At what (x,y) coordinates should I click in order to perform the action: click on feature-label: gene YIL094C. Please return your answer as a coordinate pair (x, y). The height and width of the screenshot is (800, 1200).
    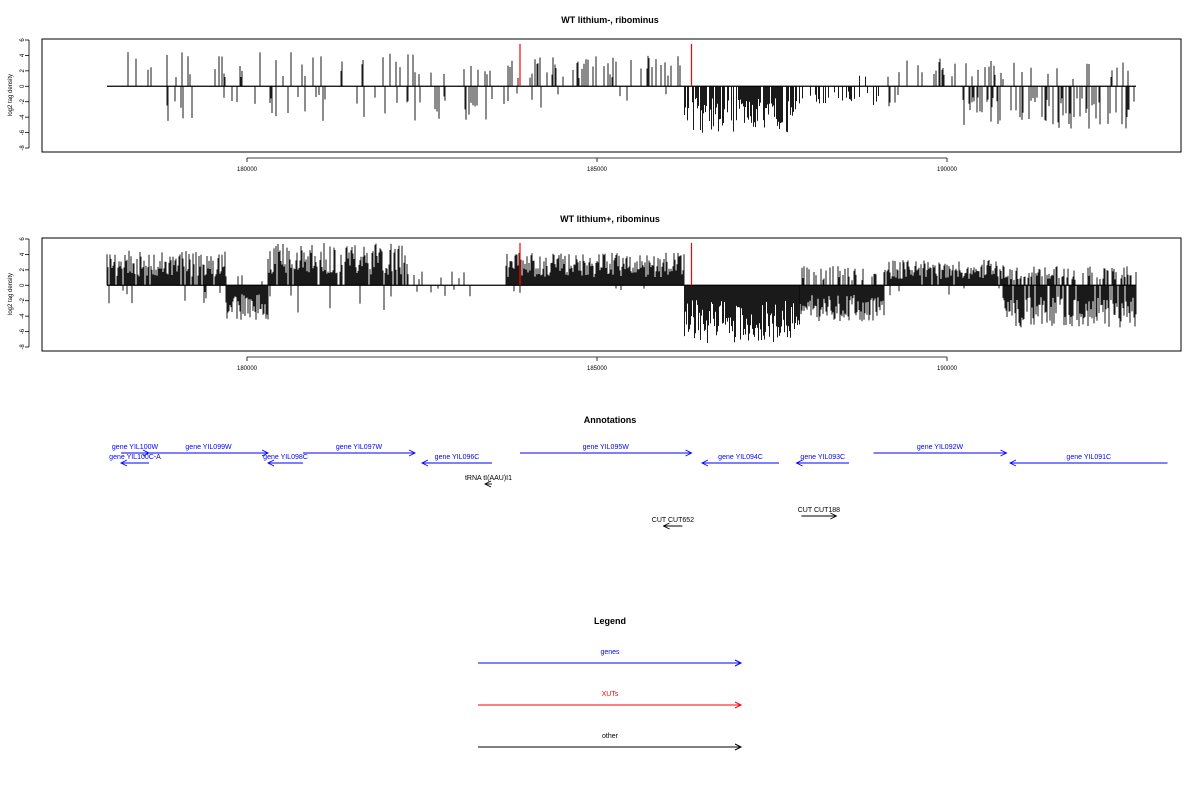
    Looking at the image, I should click on (740, 457).